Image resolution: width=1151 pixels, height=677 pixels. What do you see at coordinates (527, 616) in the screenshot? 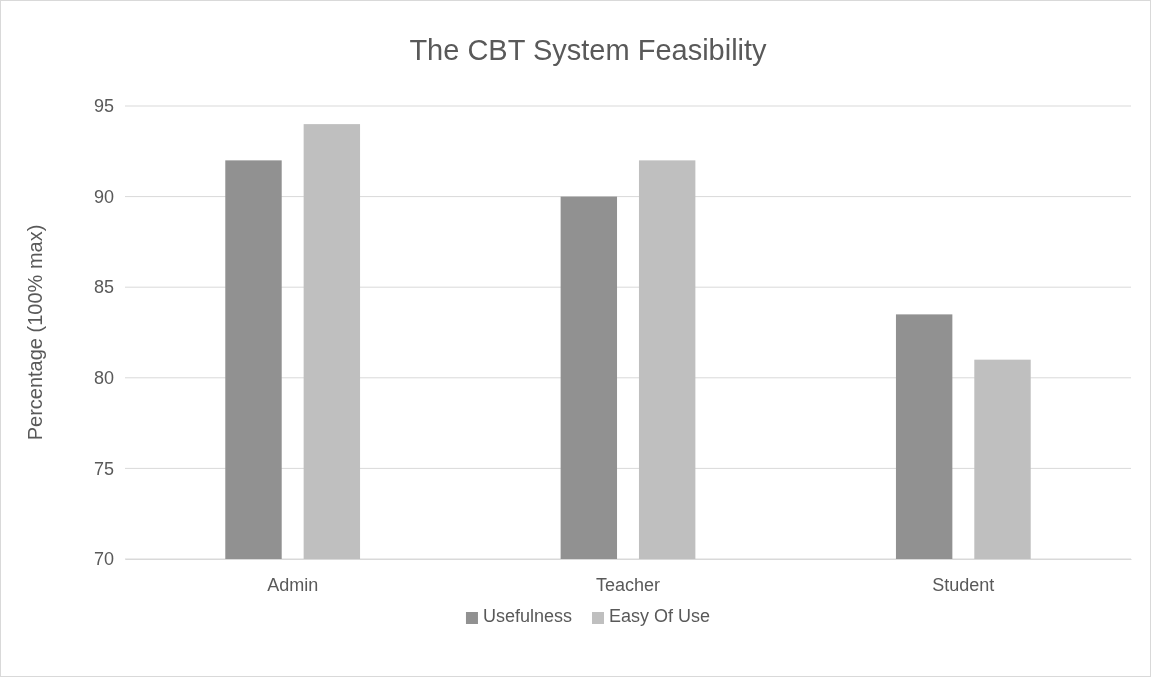
I see `legend-label: Usefulness` at bounding box center [527, 616].